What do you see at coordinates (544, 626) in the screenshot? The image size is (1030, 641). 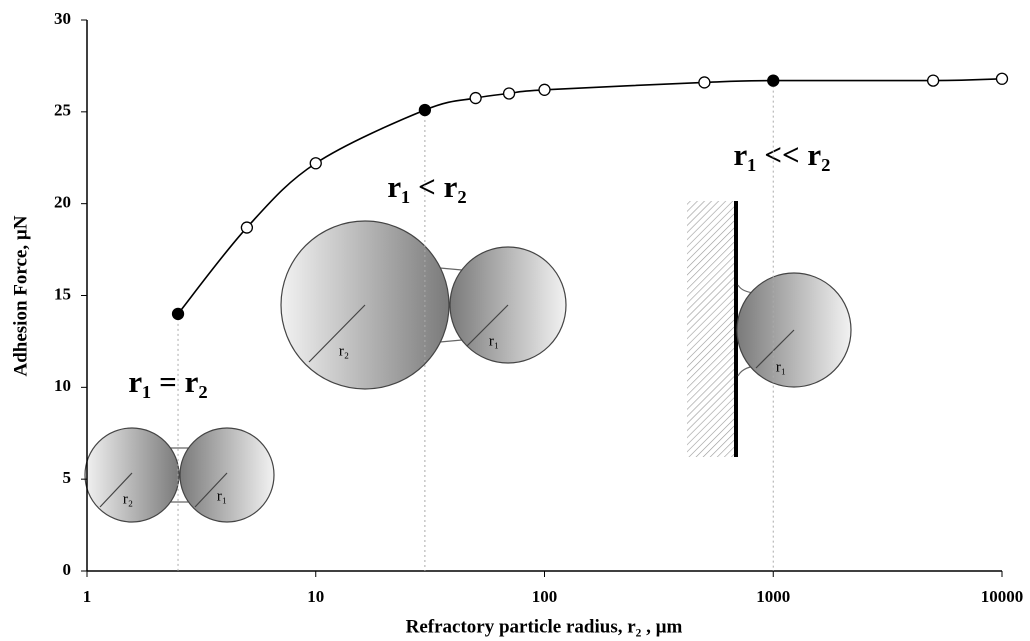 I see `x-axis-title: Refractory particle radius, r₂ , µm` at bounding box center [544, 626].